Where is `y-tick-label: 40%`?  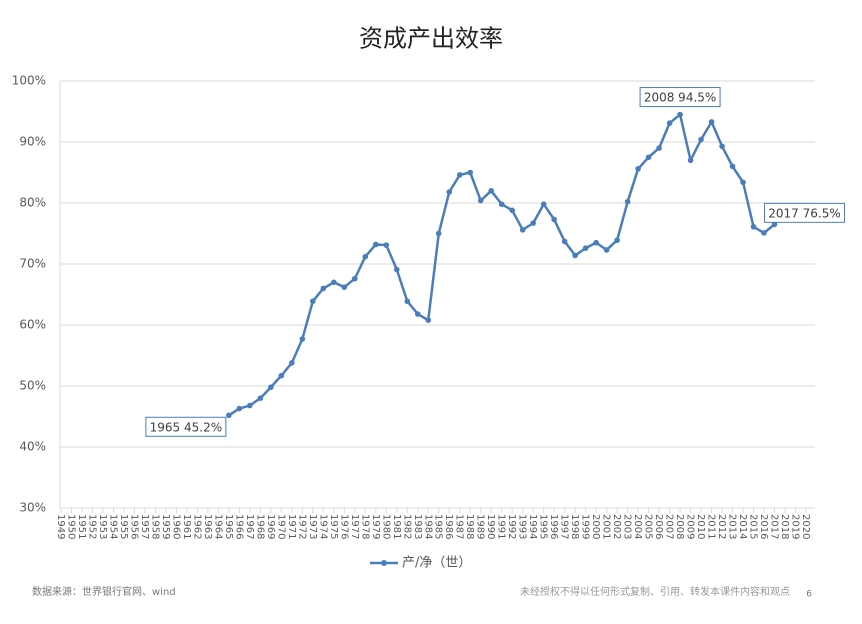
y-tick-label: 40% is located at coordinates (32, 447).